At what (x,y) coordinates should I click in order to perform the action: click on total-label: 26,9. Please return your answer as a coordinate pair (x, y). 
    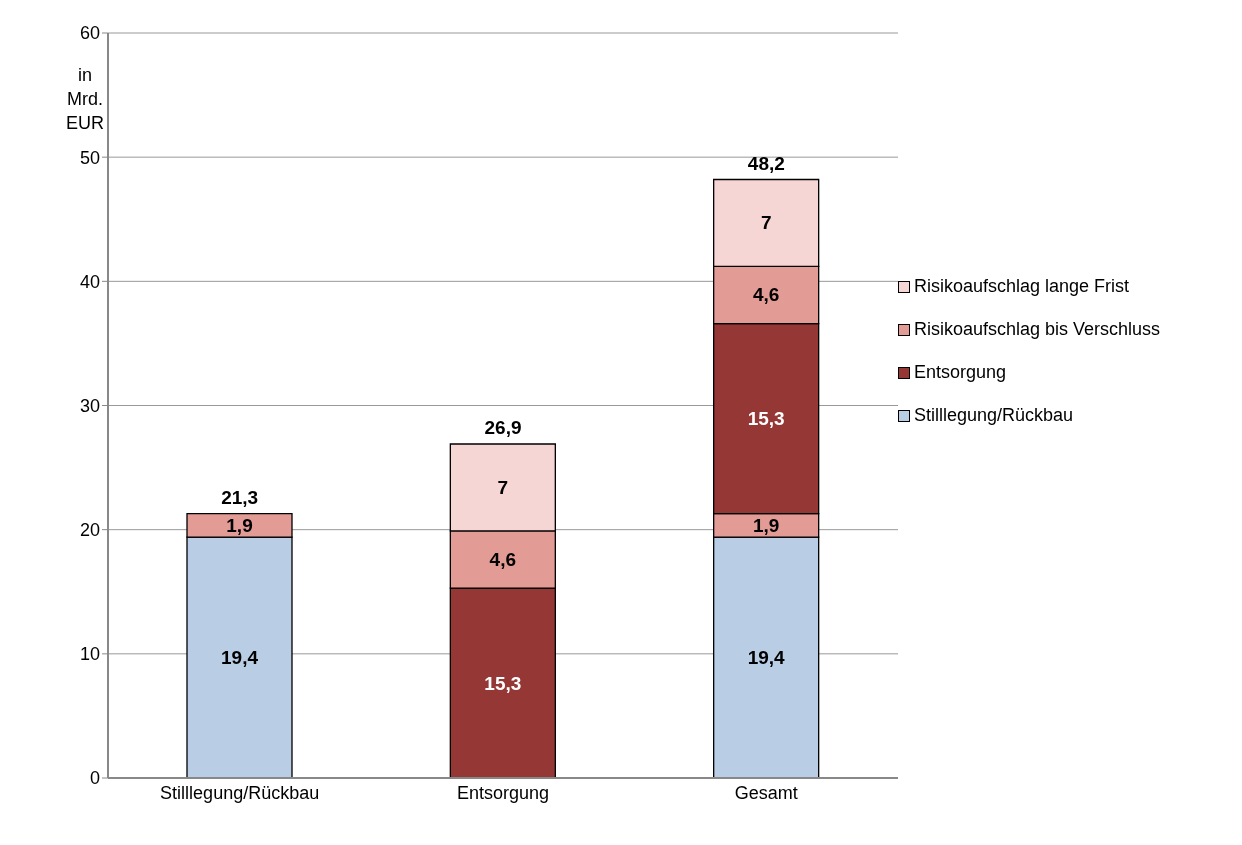
    Looking at the image, I should click on (503, 427).